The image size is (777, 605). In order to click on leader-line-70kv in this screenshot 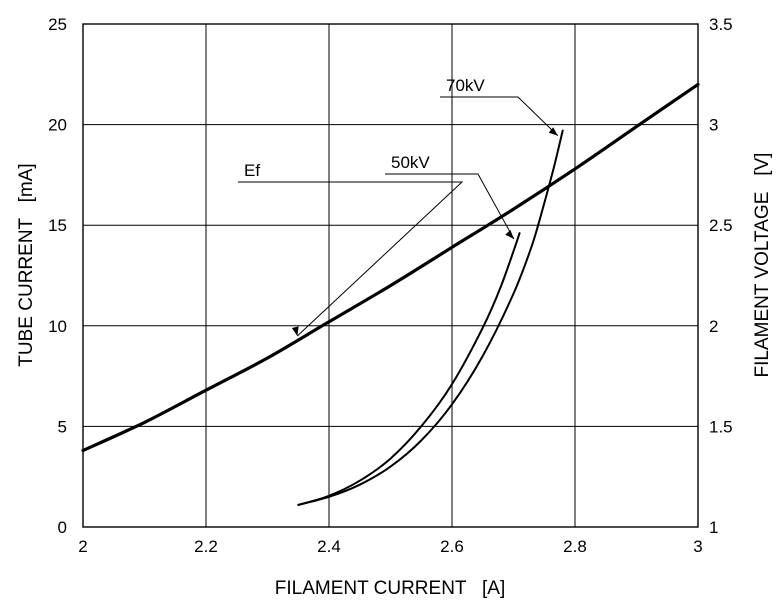, I will do `click(499, 116)`.